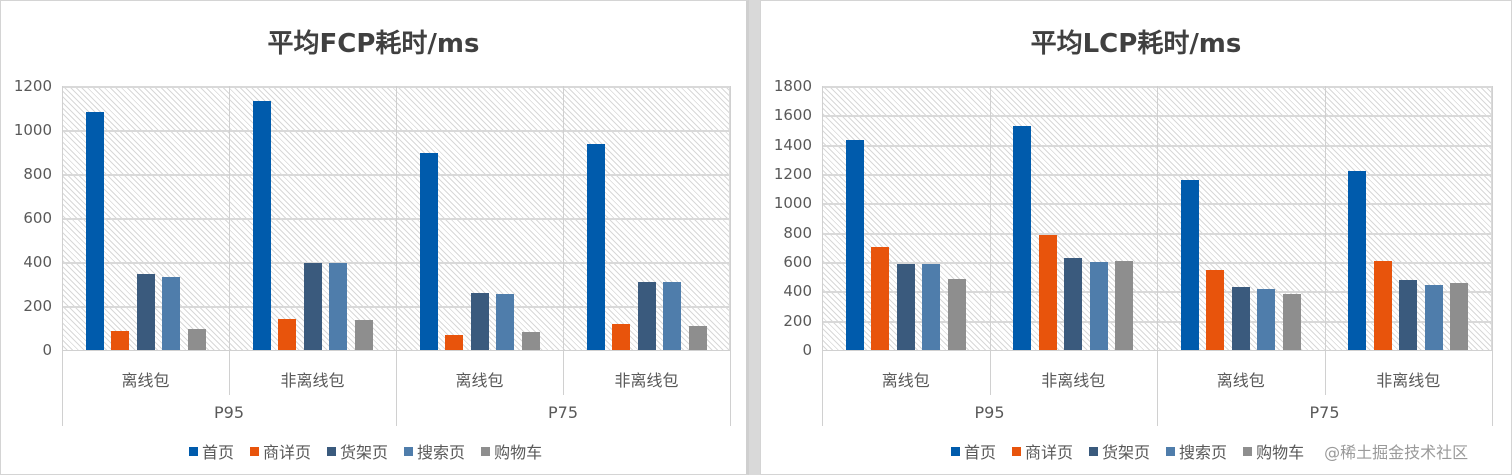 This screenshot has width=1512, height=475. I want to click on chart-title: 平均FCP耗时/ms, so click(373, 44).